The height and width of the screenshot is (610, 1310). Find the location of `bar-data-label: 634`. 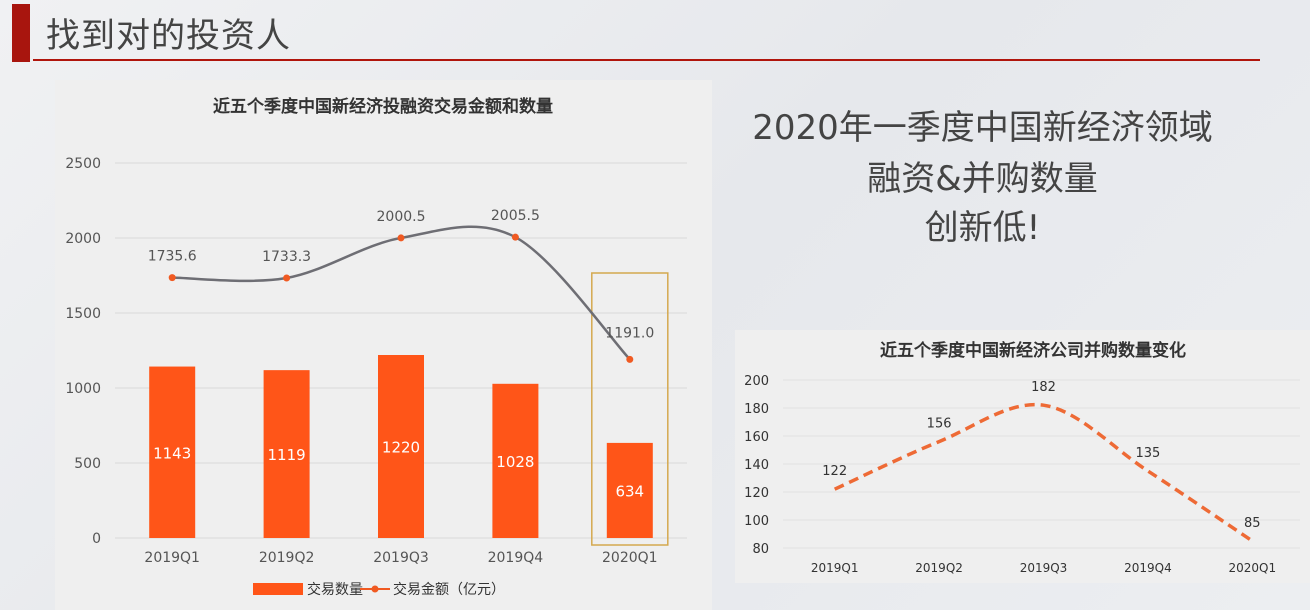

bar-data-label: 634 is located at coordinates (629, 491).